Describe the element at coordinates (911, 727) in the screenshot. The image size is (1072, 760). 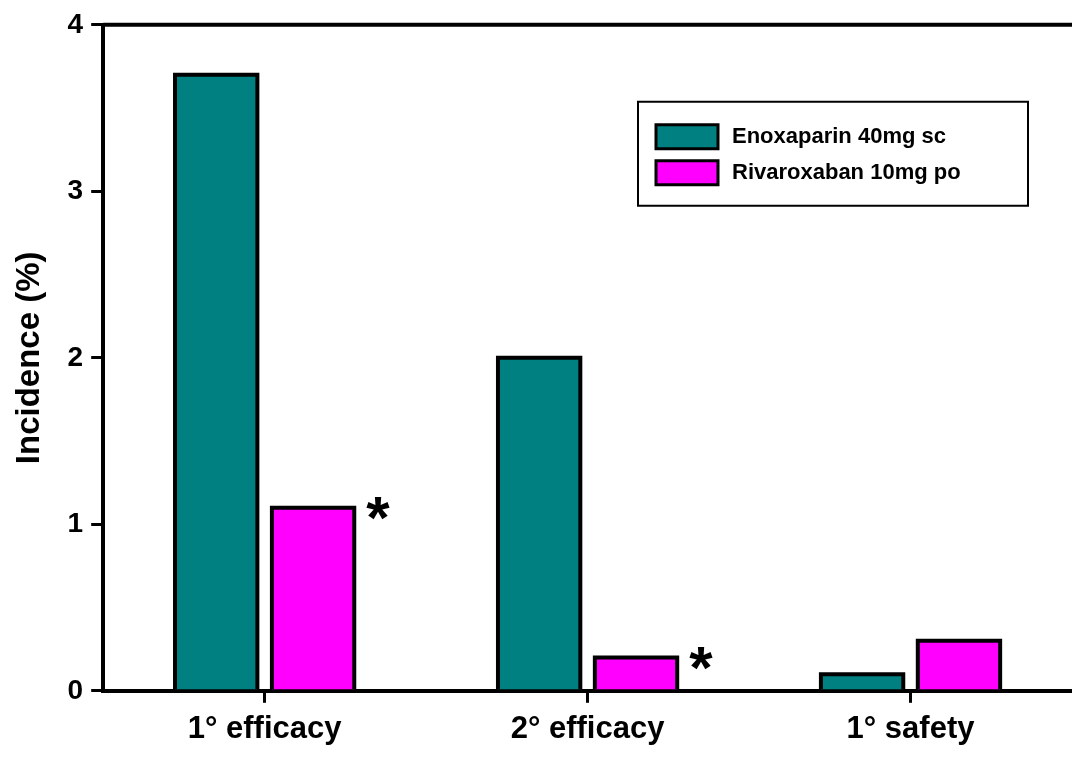
I see `x-tick-label: 1° safety` at that location.